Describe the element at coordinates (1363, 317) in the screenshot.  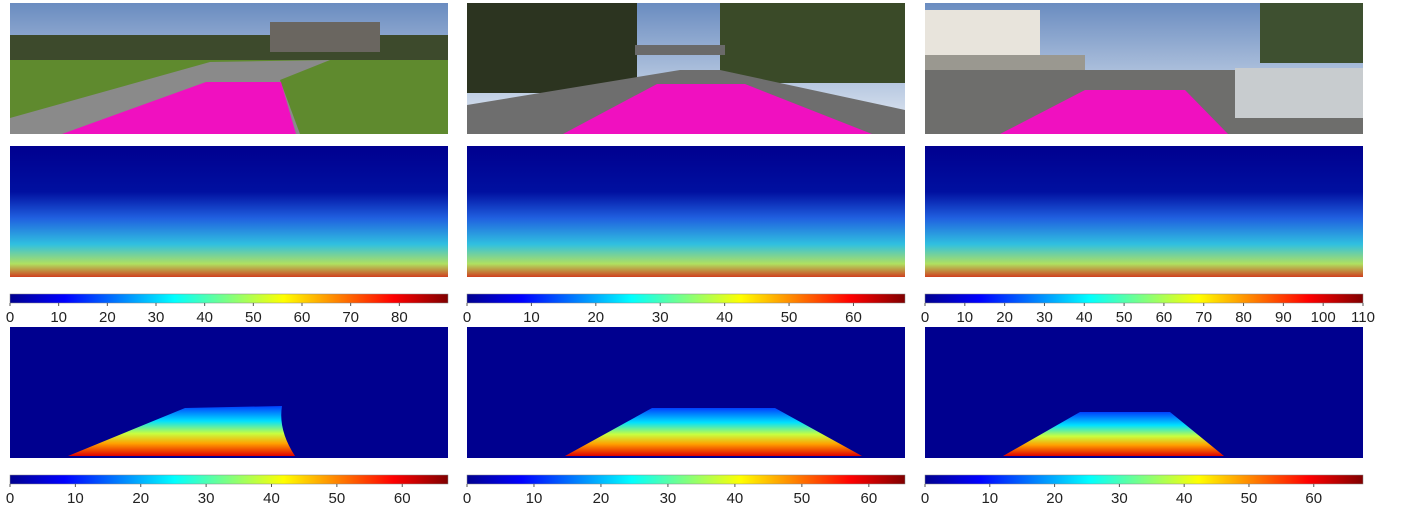
I see `tick-label: 110` at that location.